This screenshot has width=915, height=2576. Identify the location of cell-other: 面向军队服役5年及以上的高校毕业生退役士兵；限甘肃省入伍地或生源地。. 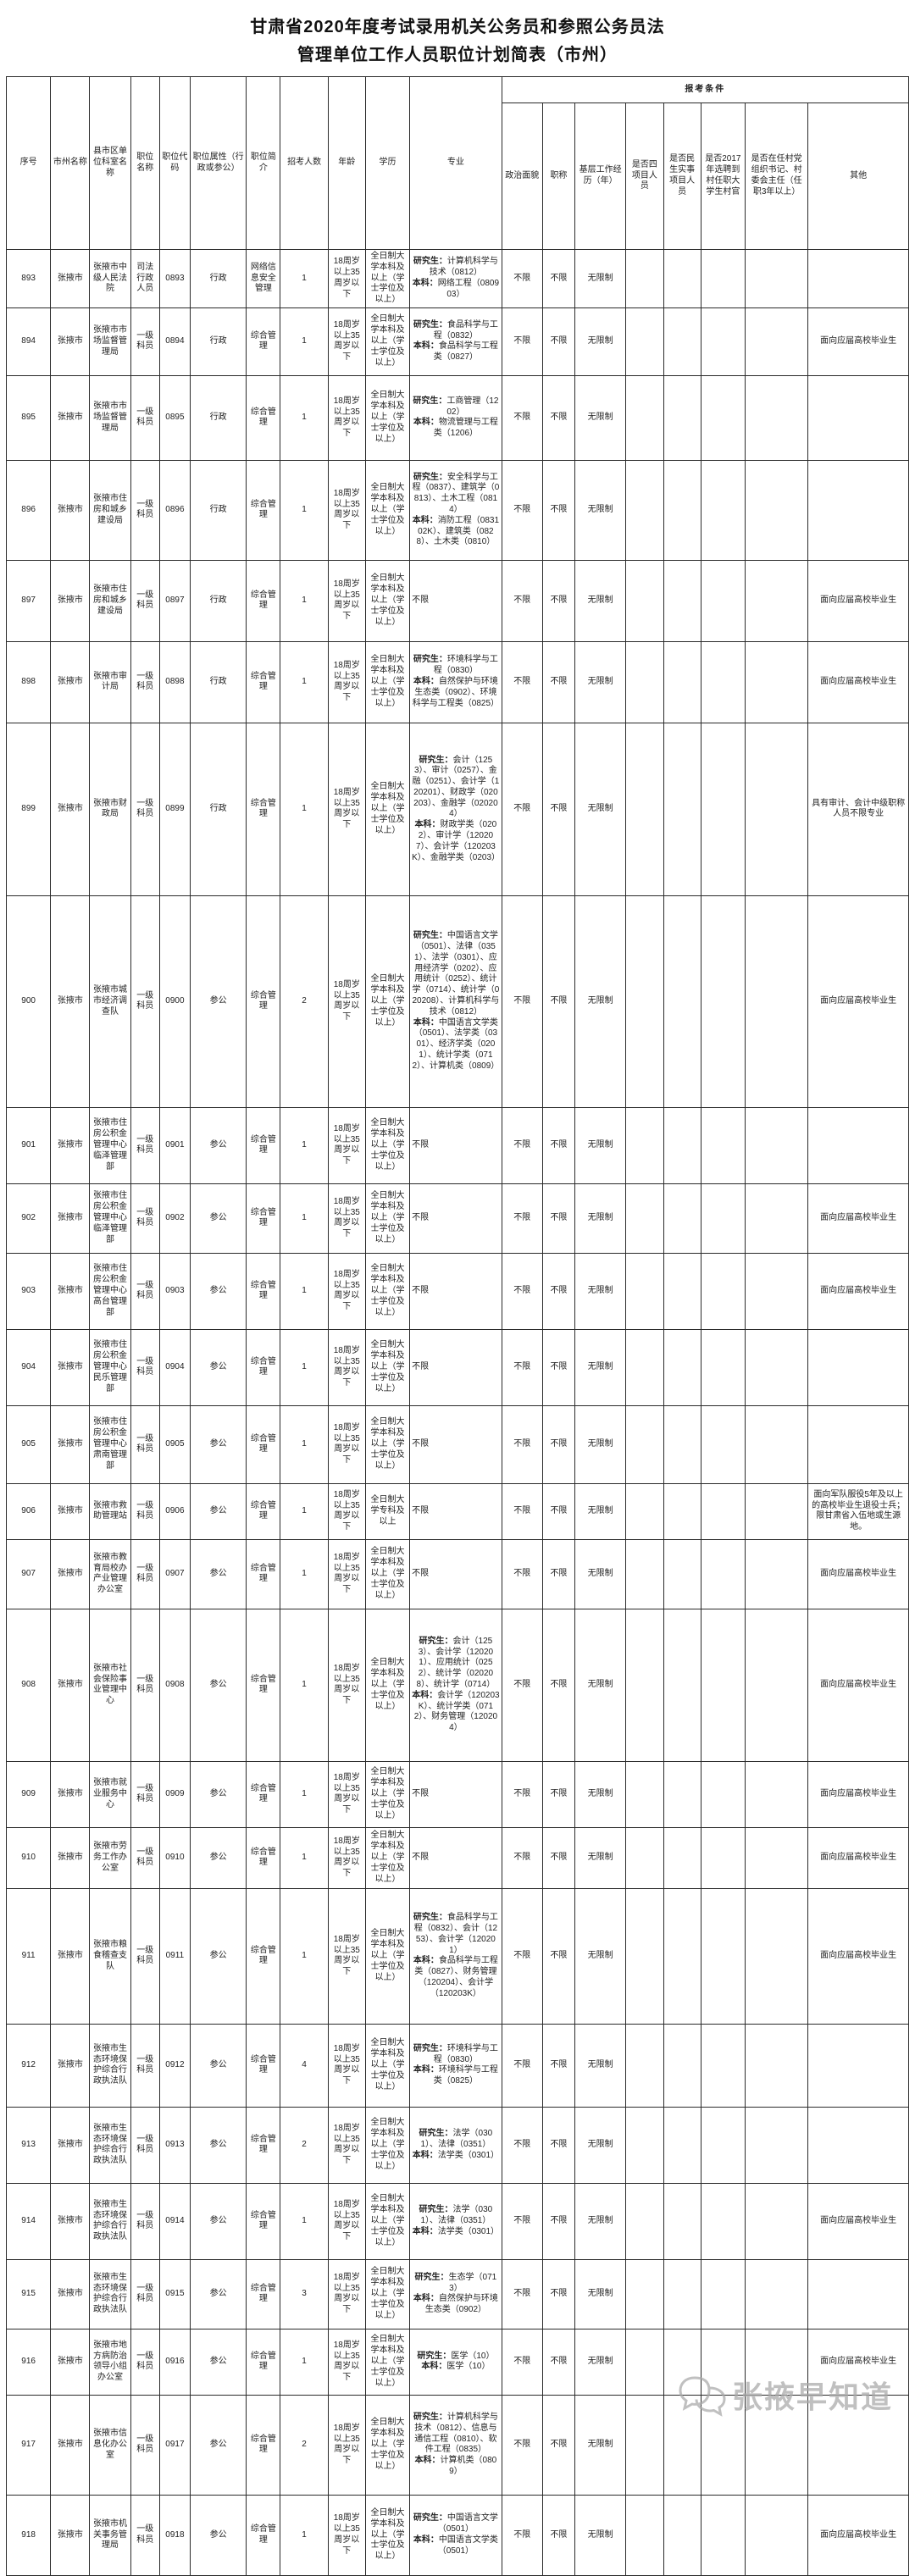
(858, 1511).